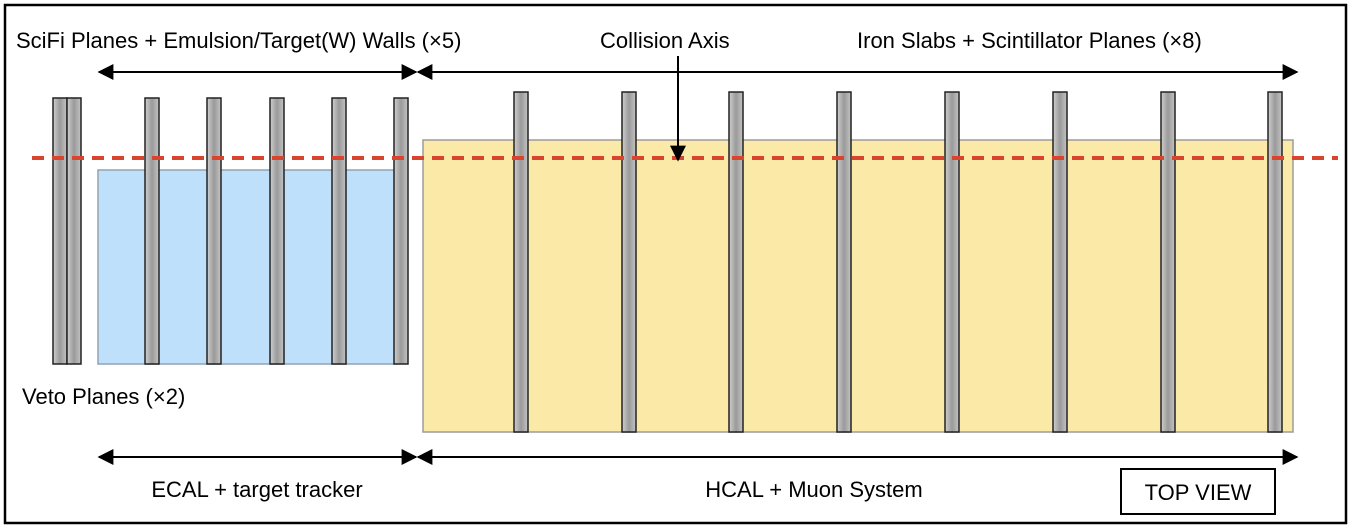 Image resolution: width=1351 pixels, height=530 pixels. I want to click on top-view-label: TOP VIEW, so click(1198, 492).